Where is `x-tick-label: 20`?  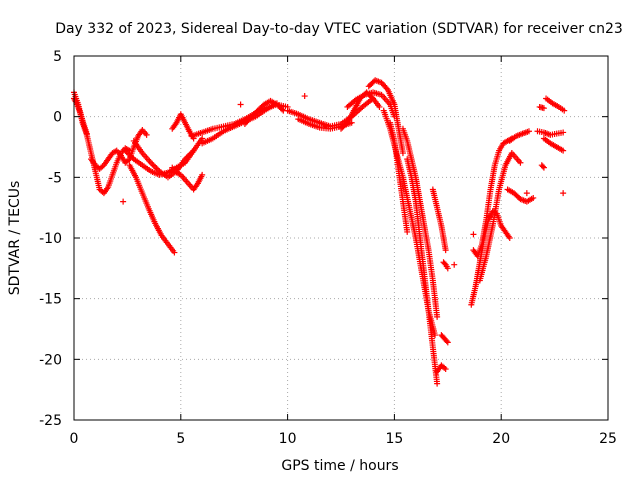 x-tick-label: 20 is located at coordinates (501, 439).